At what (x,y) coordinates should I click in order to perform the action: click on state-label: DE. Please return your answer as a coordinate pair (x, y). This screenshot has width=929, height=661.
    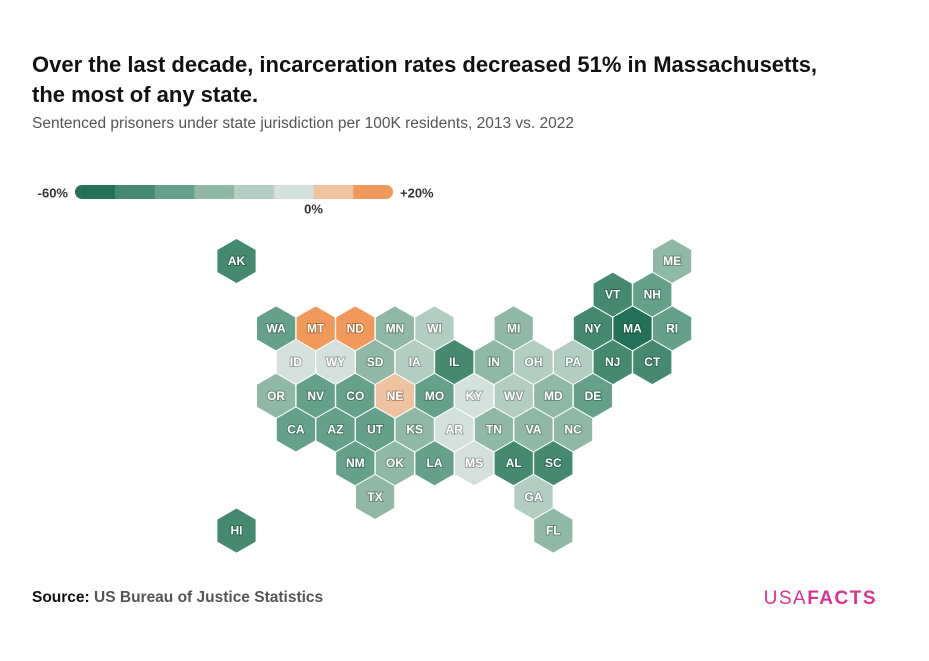
    Looking at the image, I should click on (593, 396).